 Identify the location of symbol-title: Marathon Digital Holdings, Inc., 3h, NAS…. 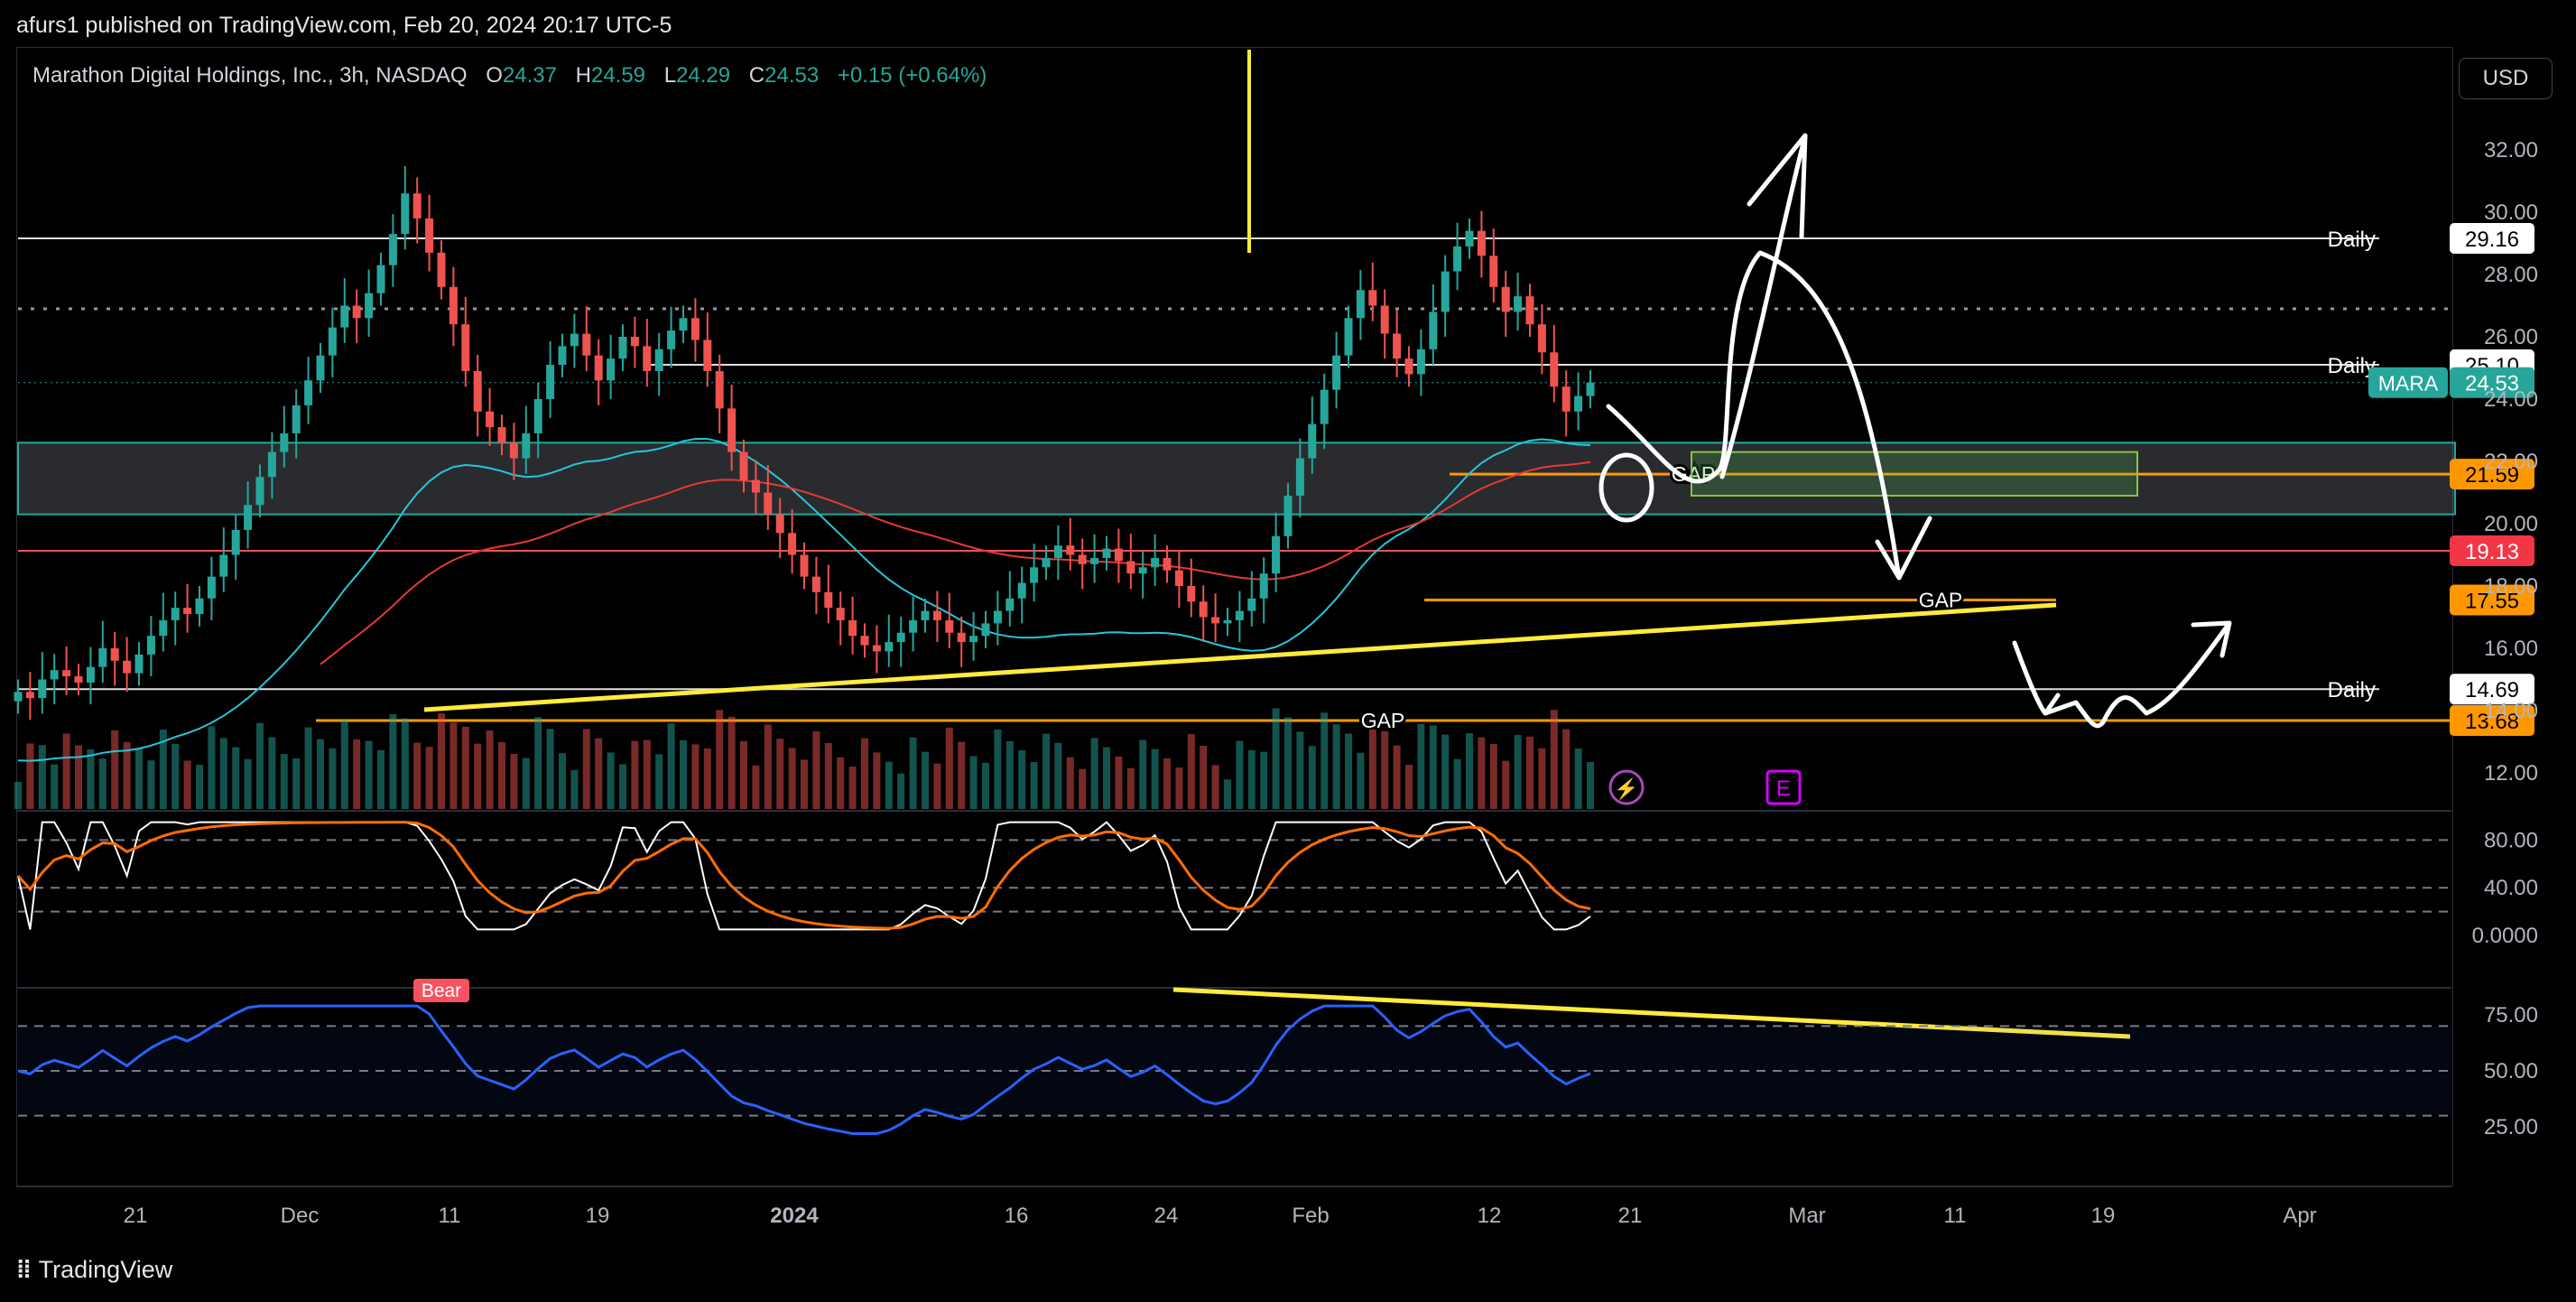
(250, 75).